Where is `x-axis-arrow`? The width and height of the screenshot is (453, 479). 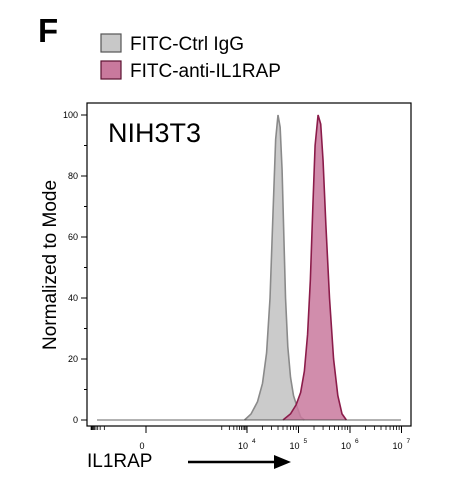
x-axis-arrow is located at coordinates (239, 462).